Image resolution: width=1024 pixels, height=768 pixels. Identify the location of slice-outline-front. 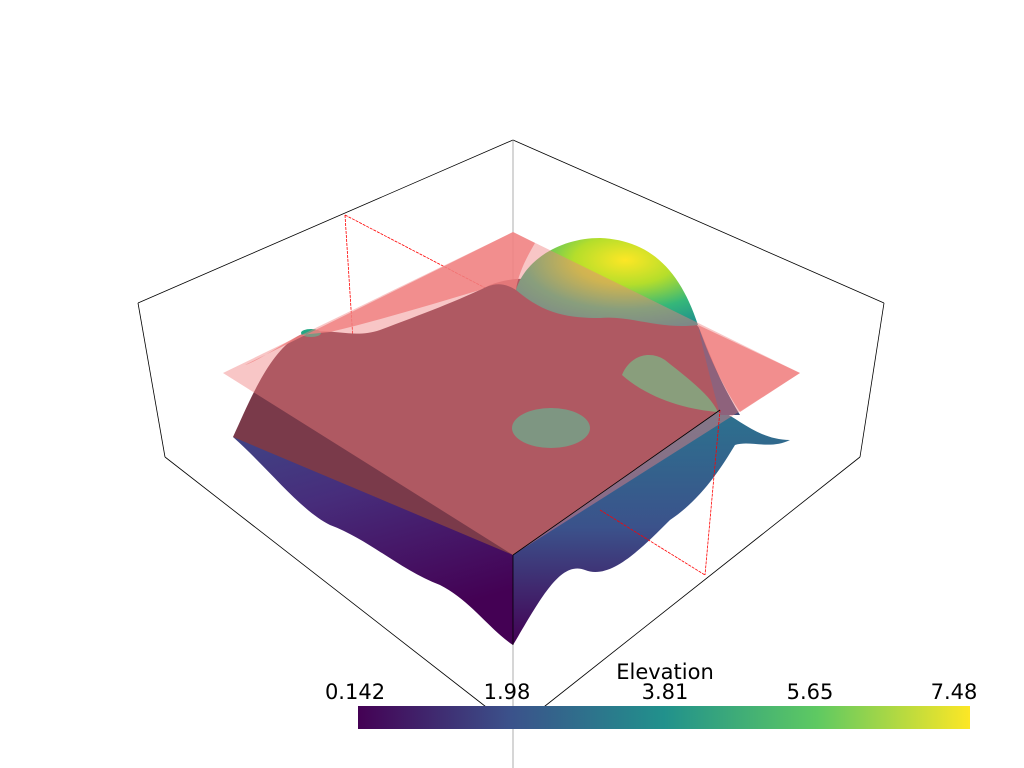
(660, 492).